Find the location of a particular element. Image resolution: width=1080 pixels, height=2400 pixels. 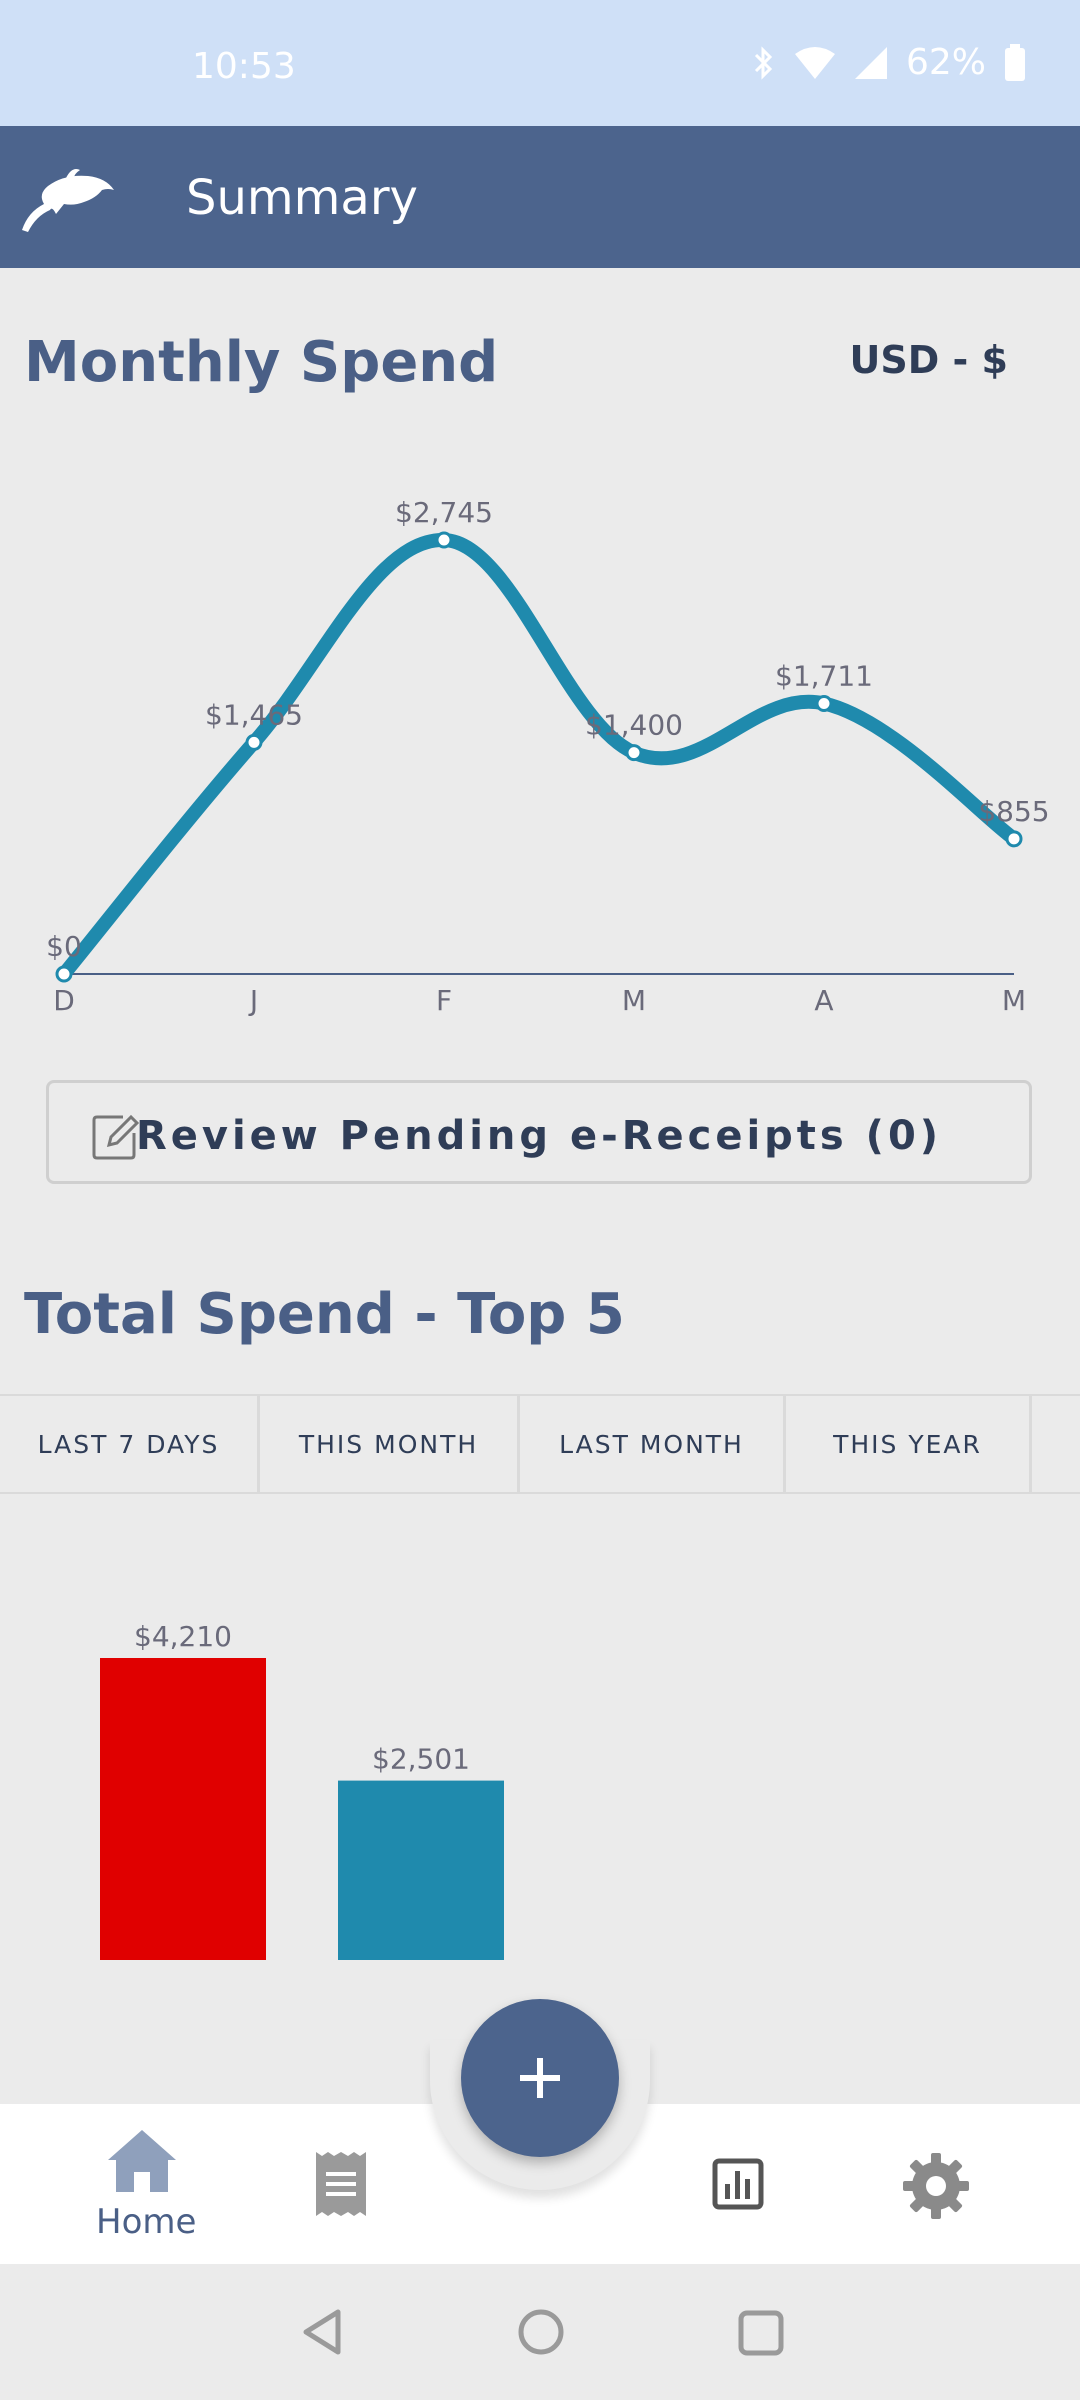

app-bar: Summary is located at coordinates (540, 197).